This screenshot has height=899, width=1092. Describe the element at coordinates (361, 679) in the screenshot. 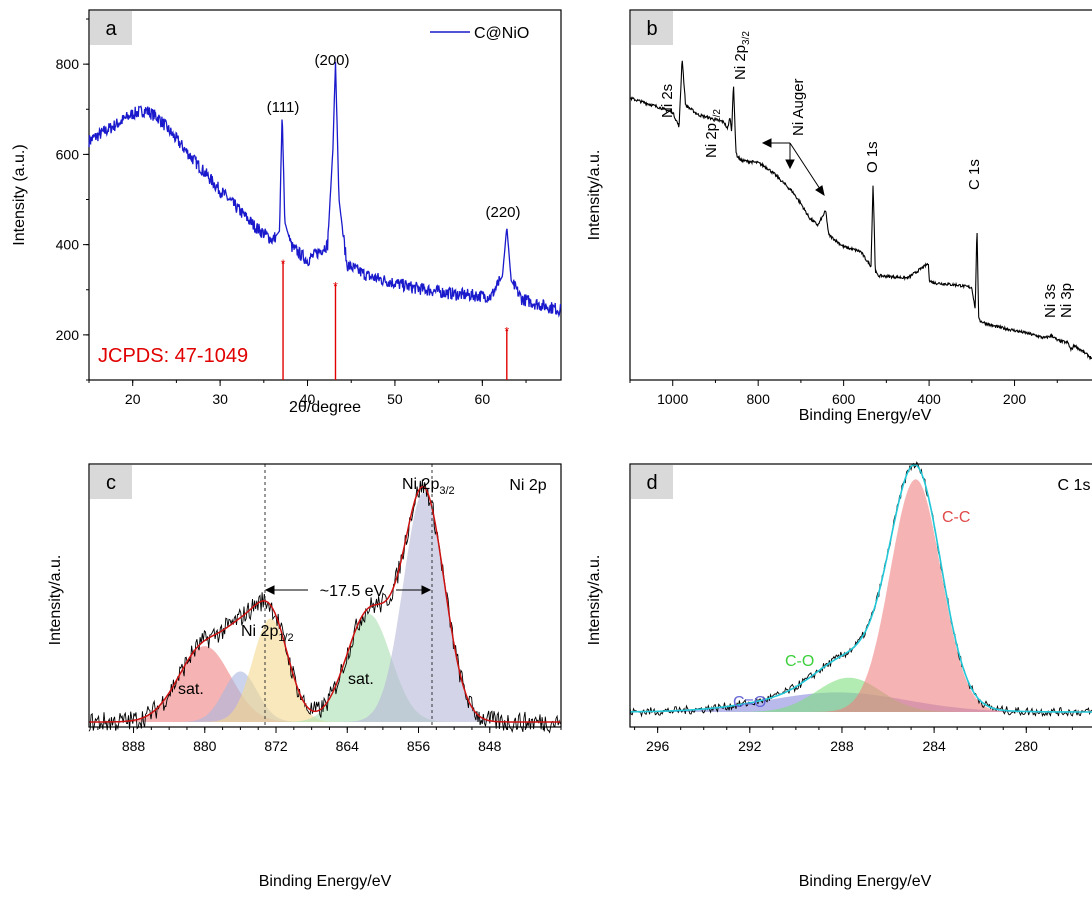

I see `panel-c-label-sat2: sat.` at that location.